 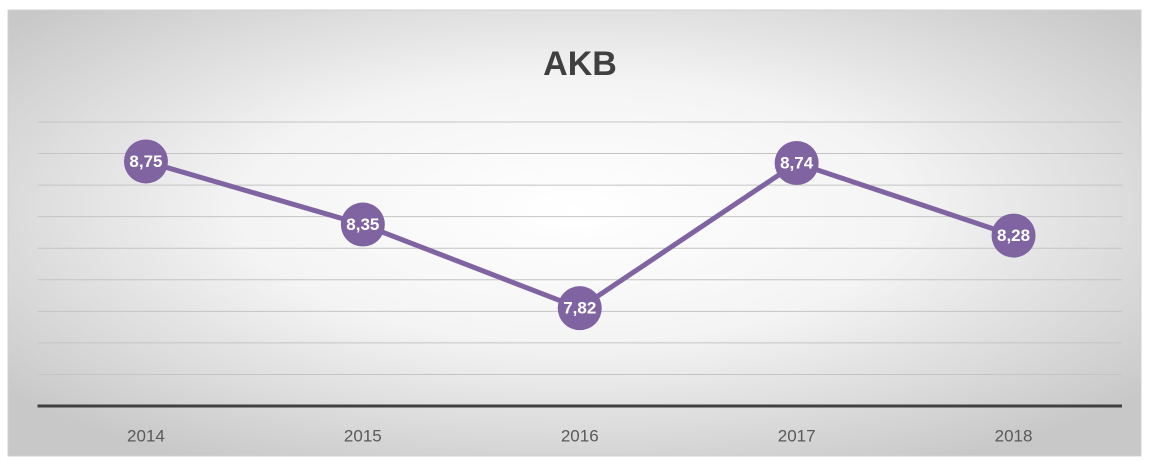 I want to click on data-label: 8,75, so click(x=145, y=161).